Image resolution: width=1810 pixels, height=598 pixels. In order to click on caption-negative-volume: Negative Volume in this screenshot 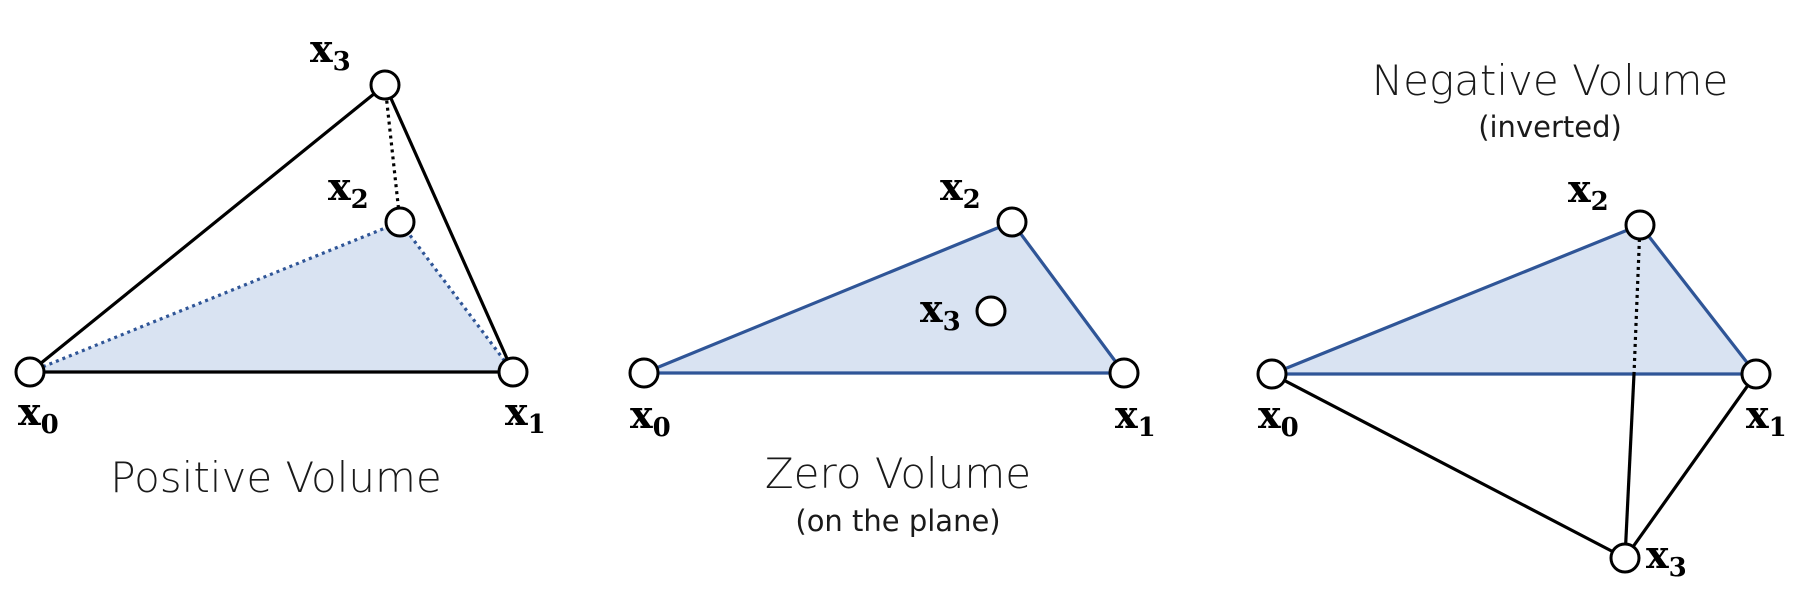, I will do `click(1550, 80)`.